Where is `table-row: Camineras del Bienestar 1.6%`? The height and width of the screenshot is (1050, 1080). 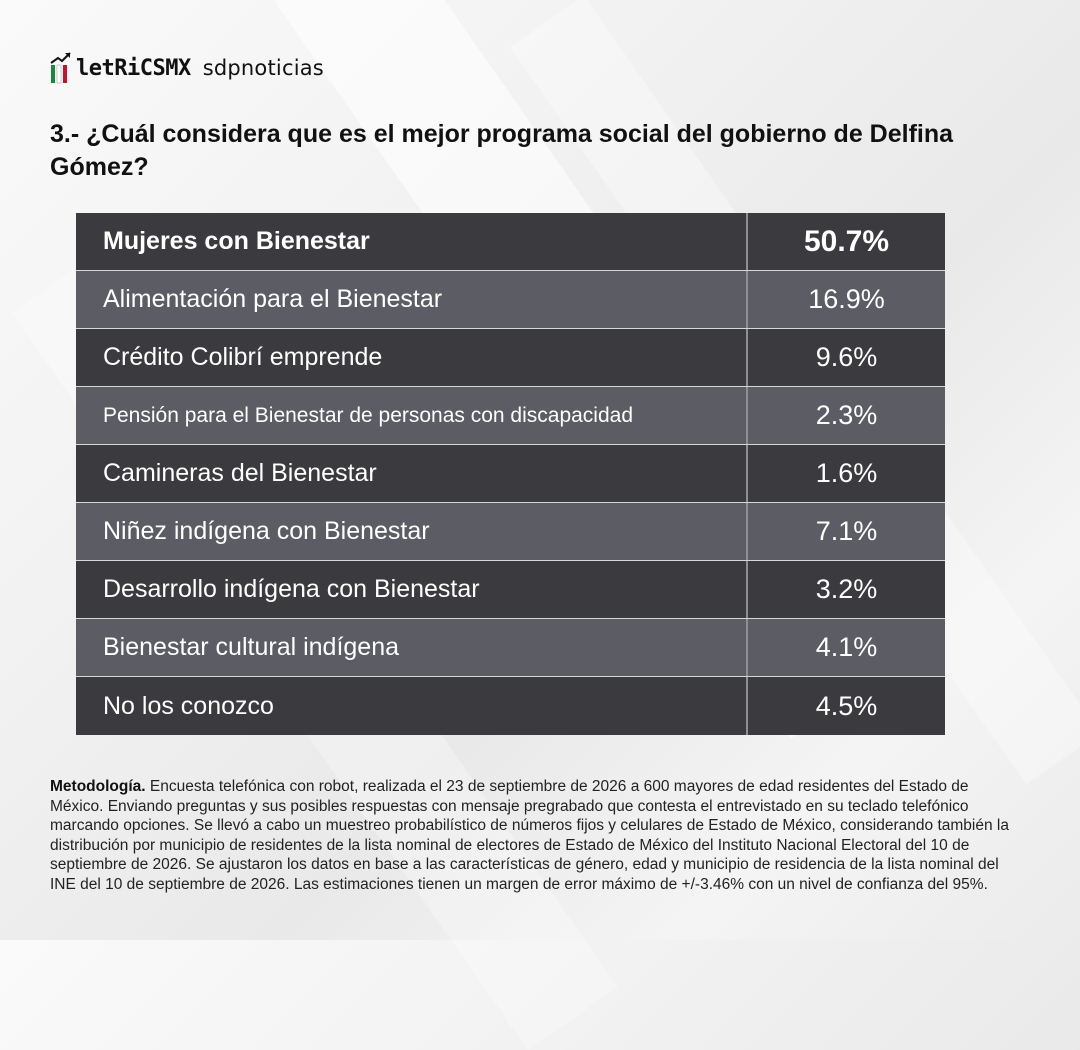
table-row: Camineras del Bienestar 1.6% is located at coordinates (510, 474).